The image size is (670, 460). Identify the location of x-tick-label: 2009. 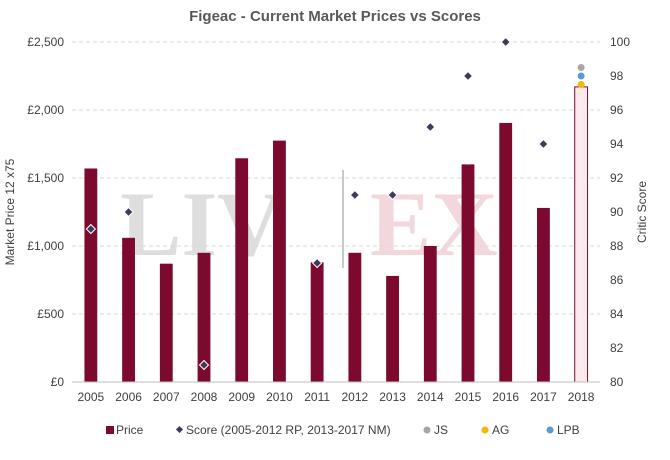
(241, 397).